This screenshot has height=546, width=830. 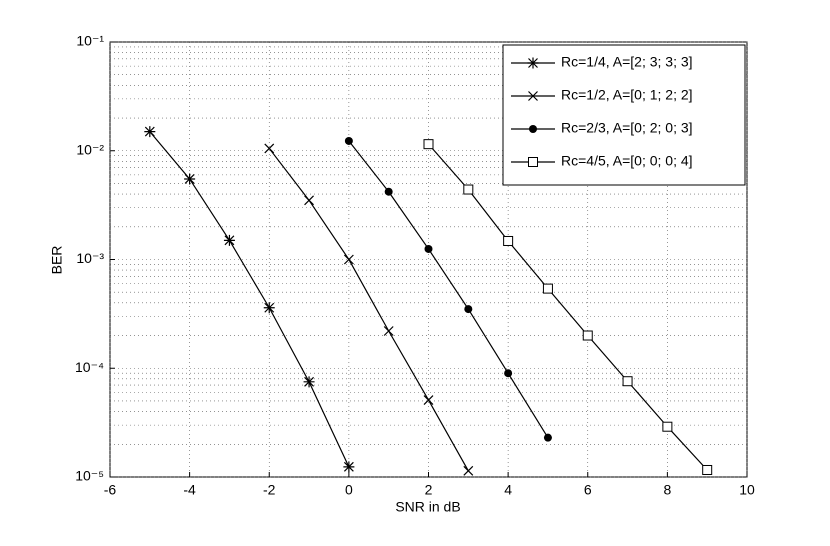 I want to click on y-tick-label: 10⁻¹, so click(x=90, y=41).